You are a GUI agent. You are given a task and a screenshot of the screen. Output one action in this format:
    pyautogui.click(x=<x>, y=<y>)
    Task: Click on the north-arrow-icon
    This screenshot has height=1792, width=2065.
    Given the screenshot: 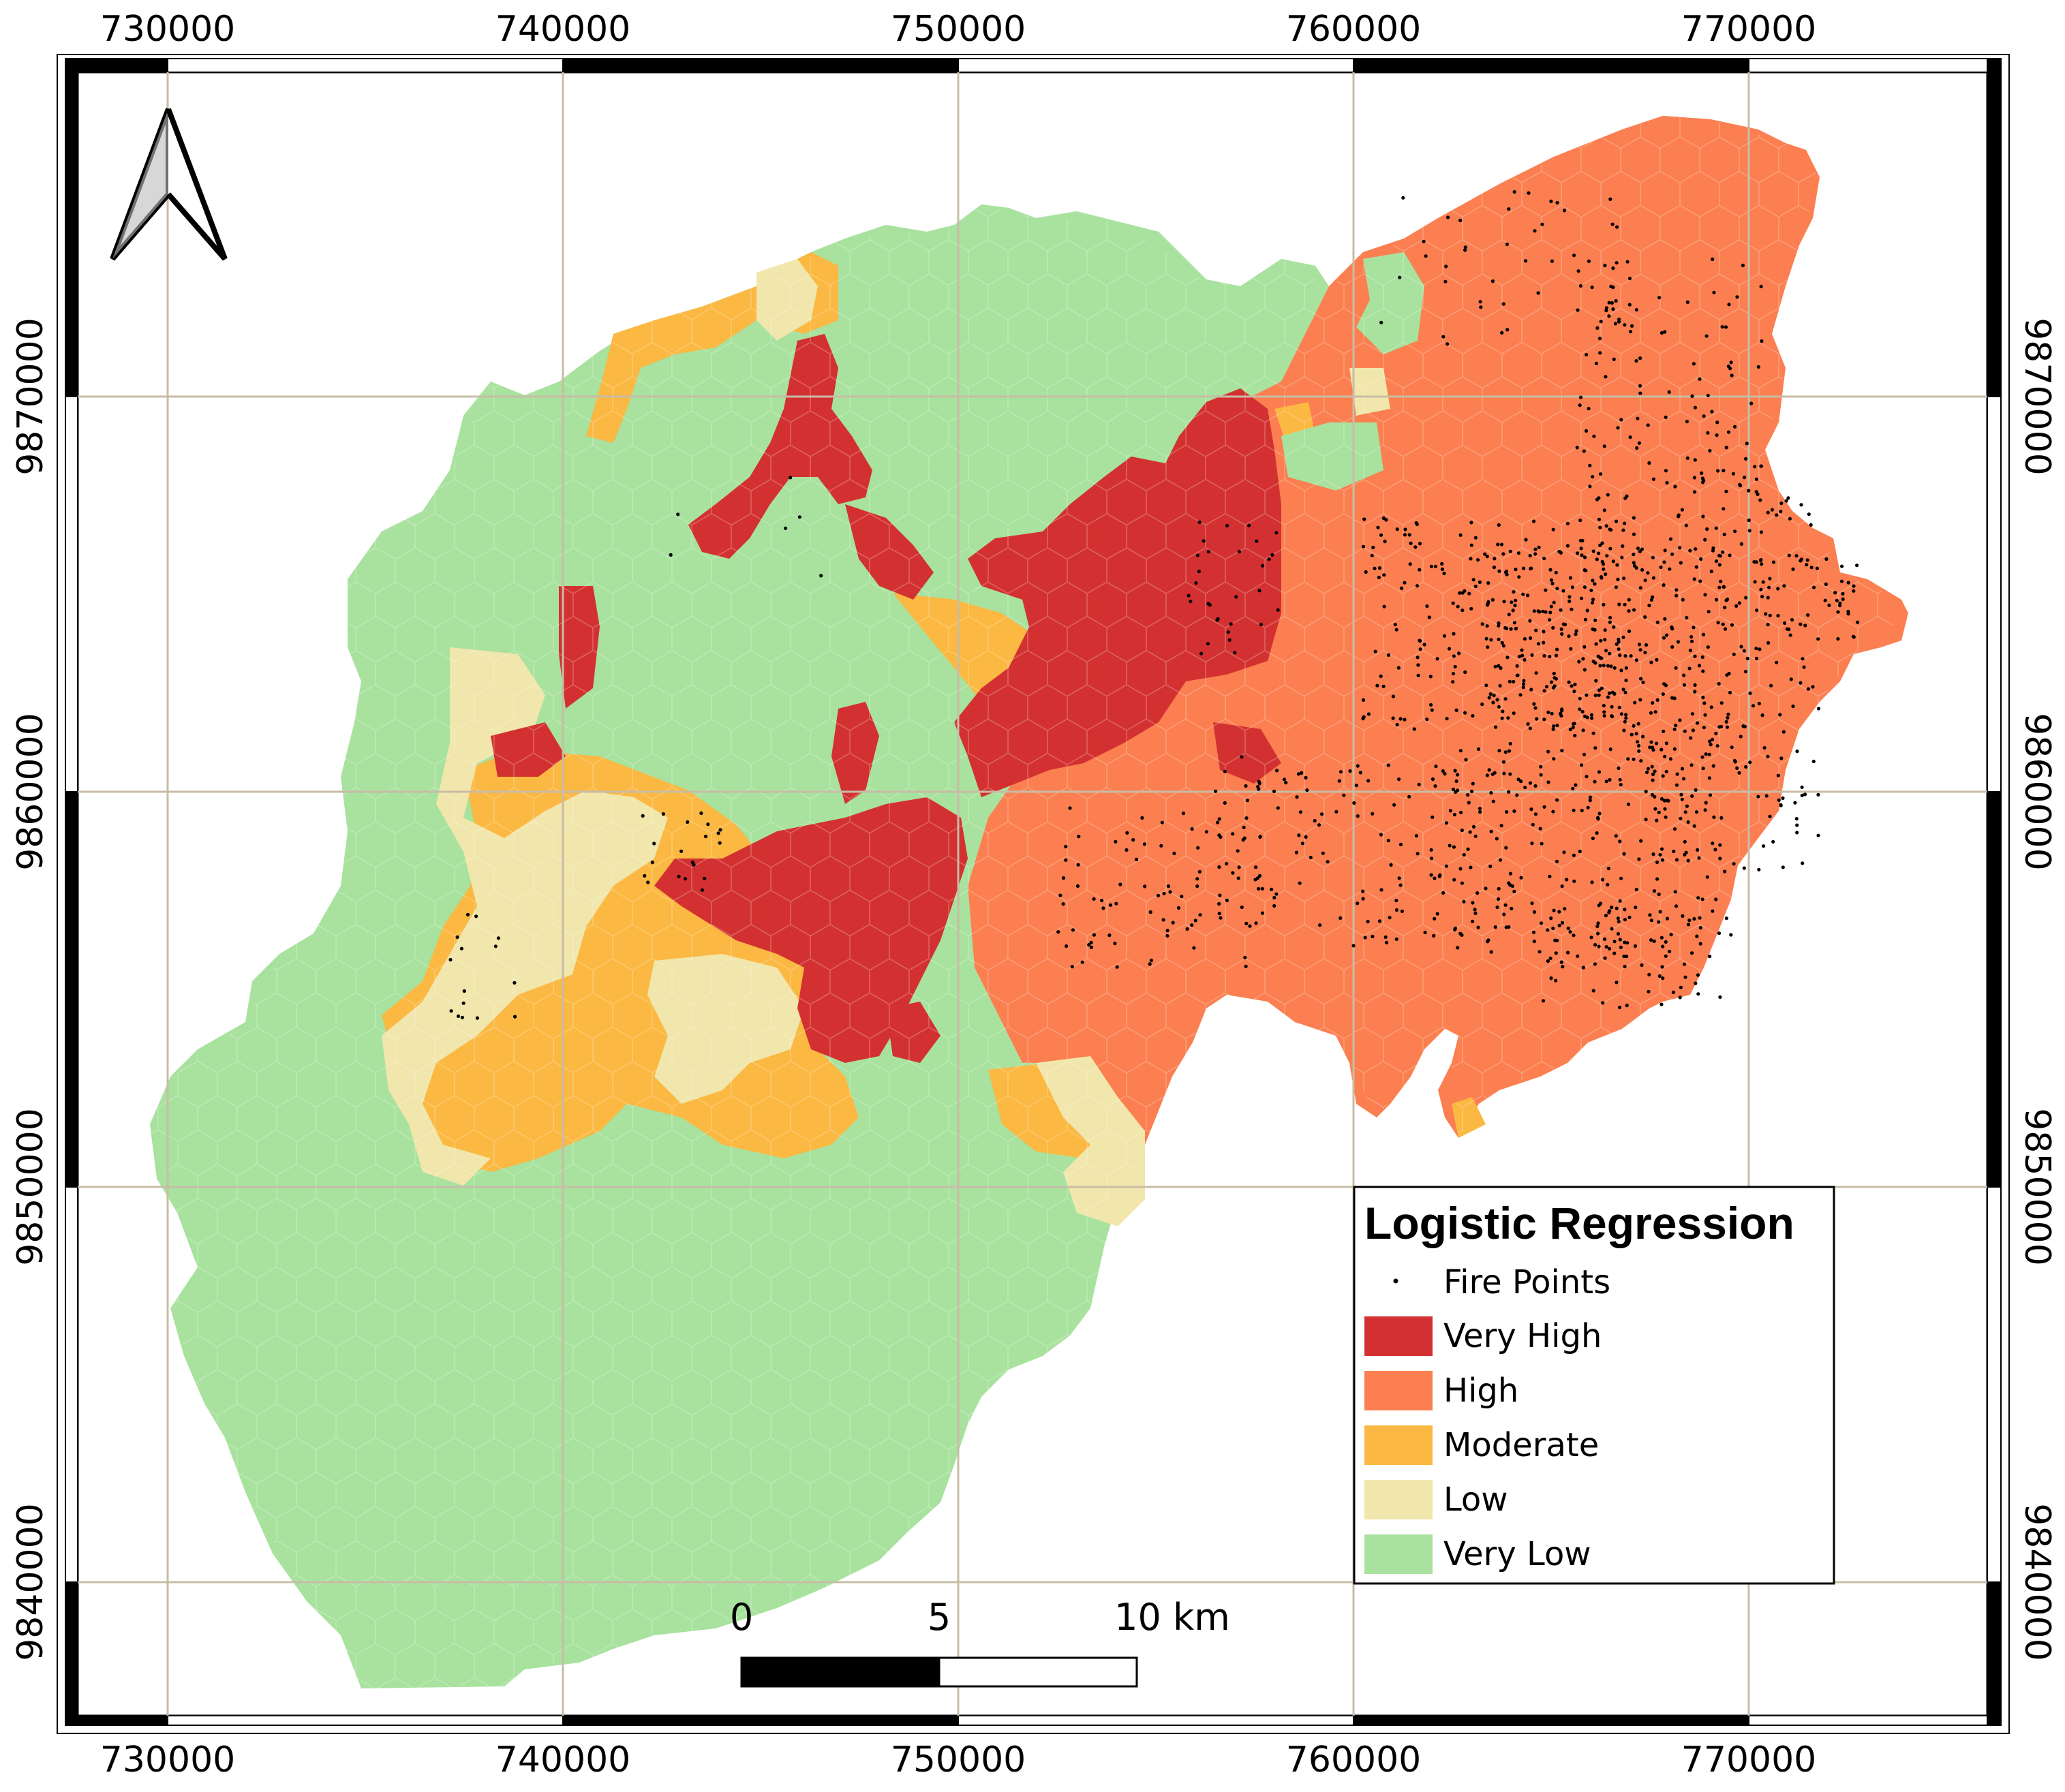 What is the action you would take?
    pyautogui.click(x=169, y=184)
    